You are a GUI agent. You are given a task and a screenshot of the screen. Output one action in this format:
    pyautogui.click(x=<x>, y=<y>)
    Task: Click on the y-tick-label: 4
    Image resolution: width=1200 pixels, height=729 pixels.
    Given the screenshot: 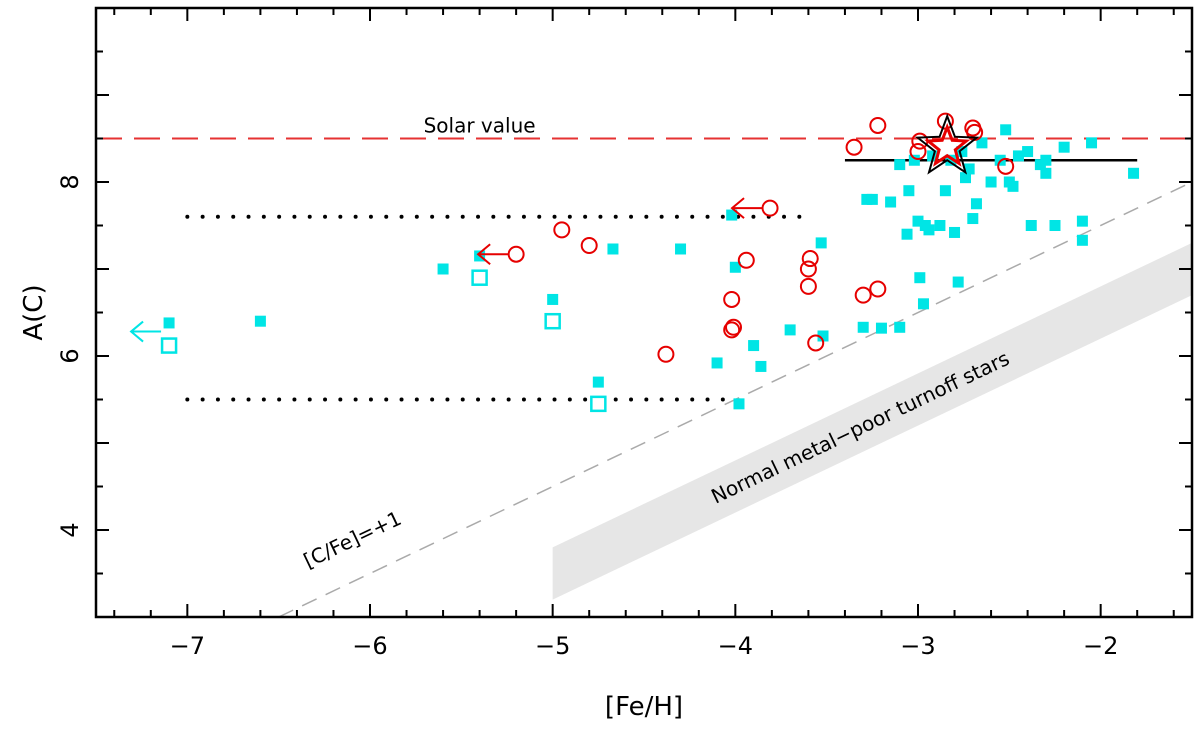 What is the action you would take?
    pyautogui.click(x=70, y=529)
    